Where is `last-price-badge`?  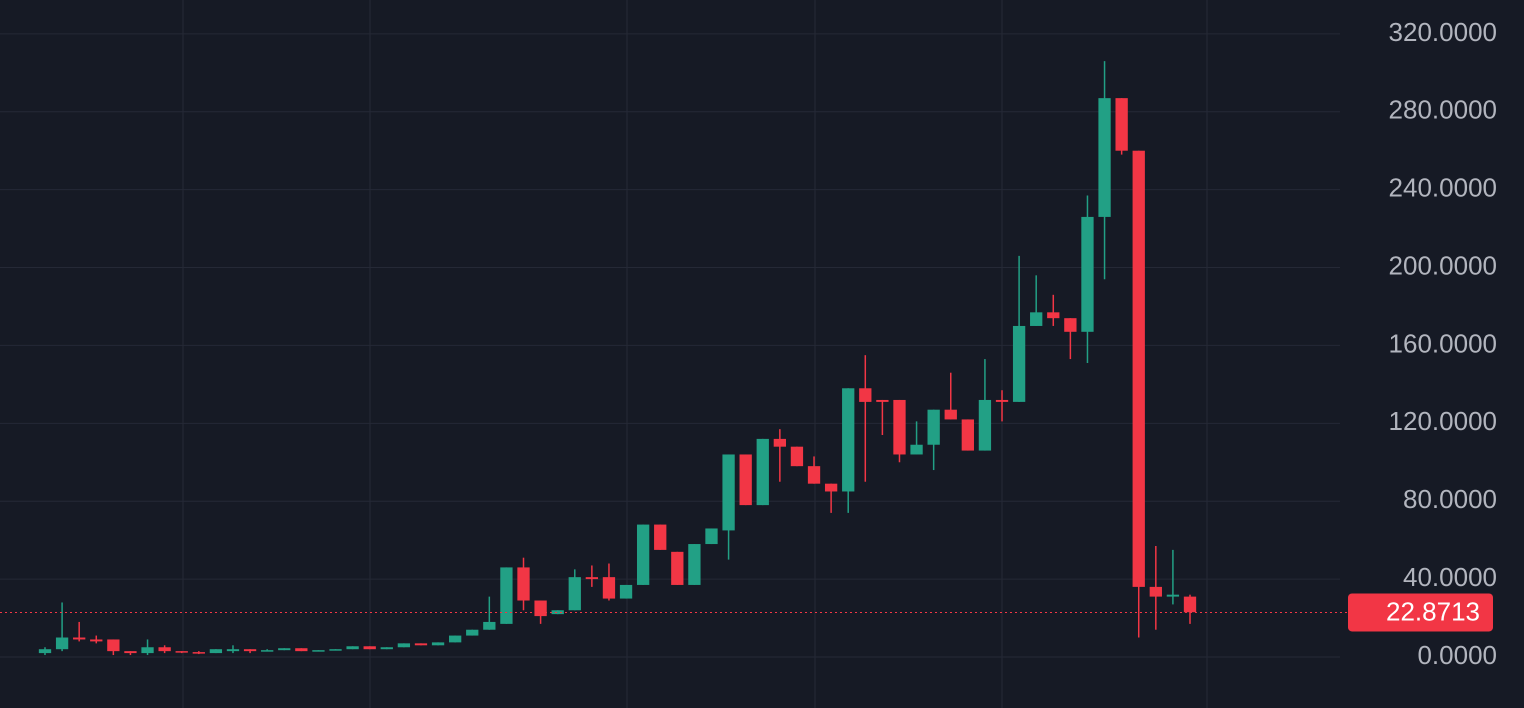
last-price-badge is located at coordinates (1420, 612).